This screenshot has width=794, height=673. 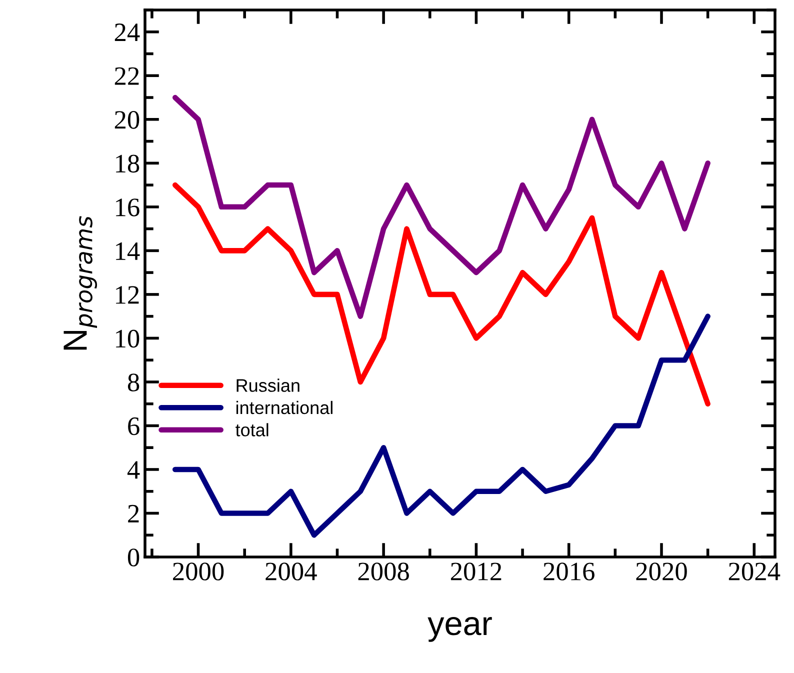 What do you see at coordinates (661, 571) in the screenshot?
I see `x-tick-label: 2020` at bounding box center [661, 571].